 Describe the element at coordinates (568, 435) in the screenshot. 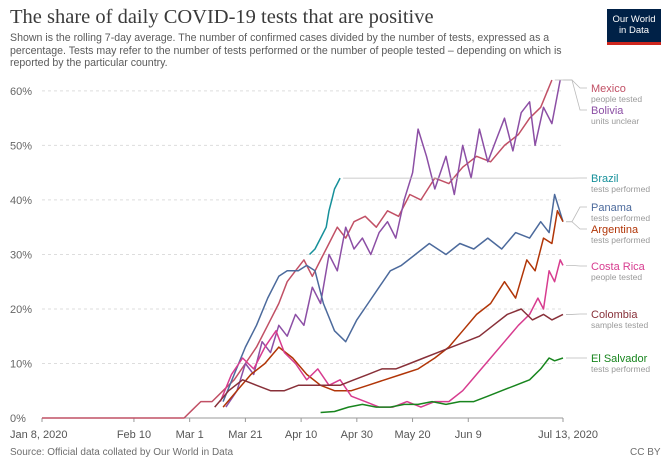

I see `x-tick-label: Jul 13, 2020` at that location.